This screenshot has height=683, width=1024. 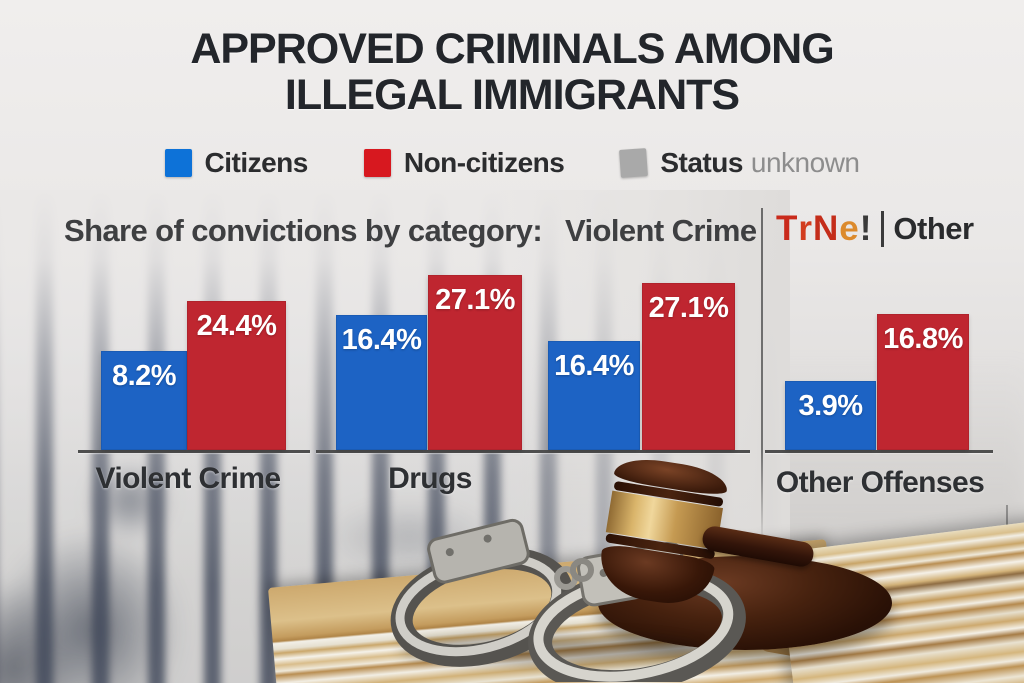 I want to click on bar-non-citizens: 27.1%, so click(x=688, y=366).